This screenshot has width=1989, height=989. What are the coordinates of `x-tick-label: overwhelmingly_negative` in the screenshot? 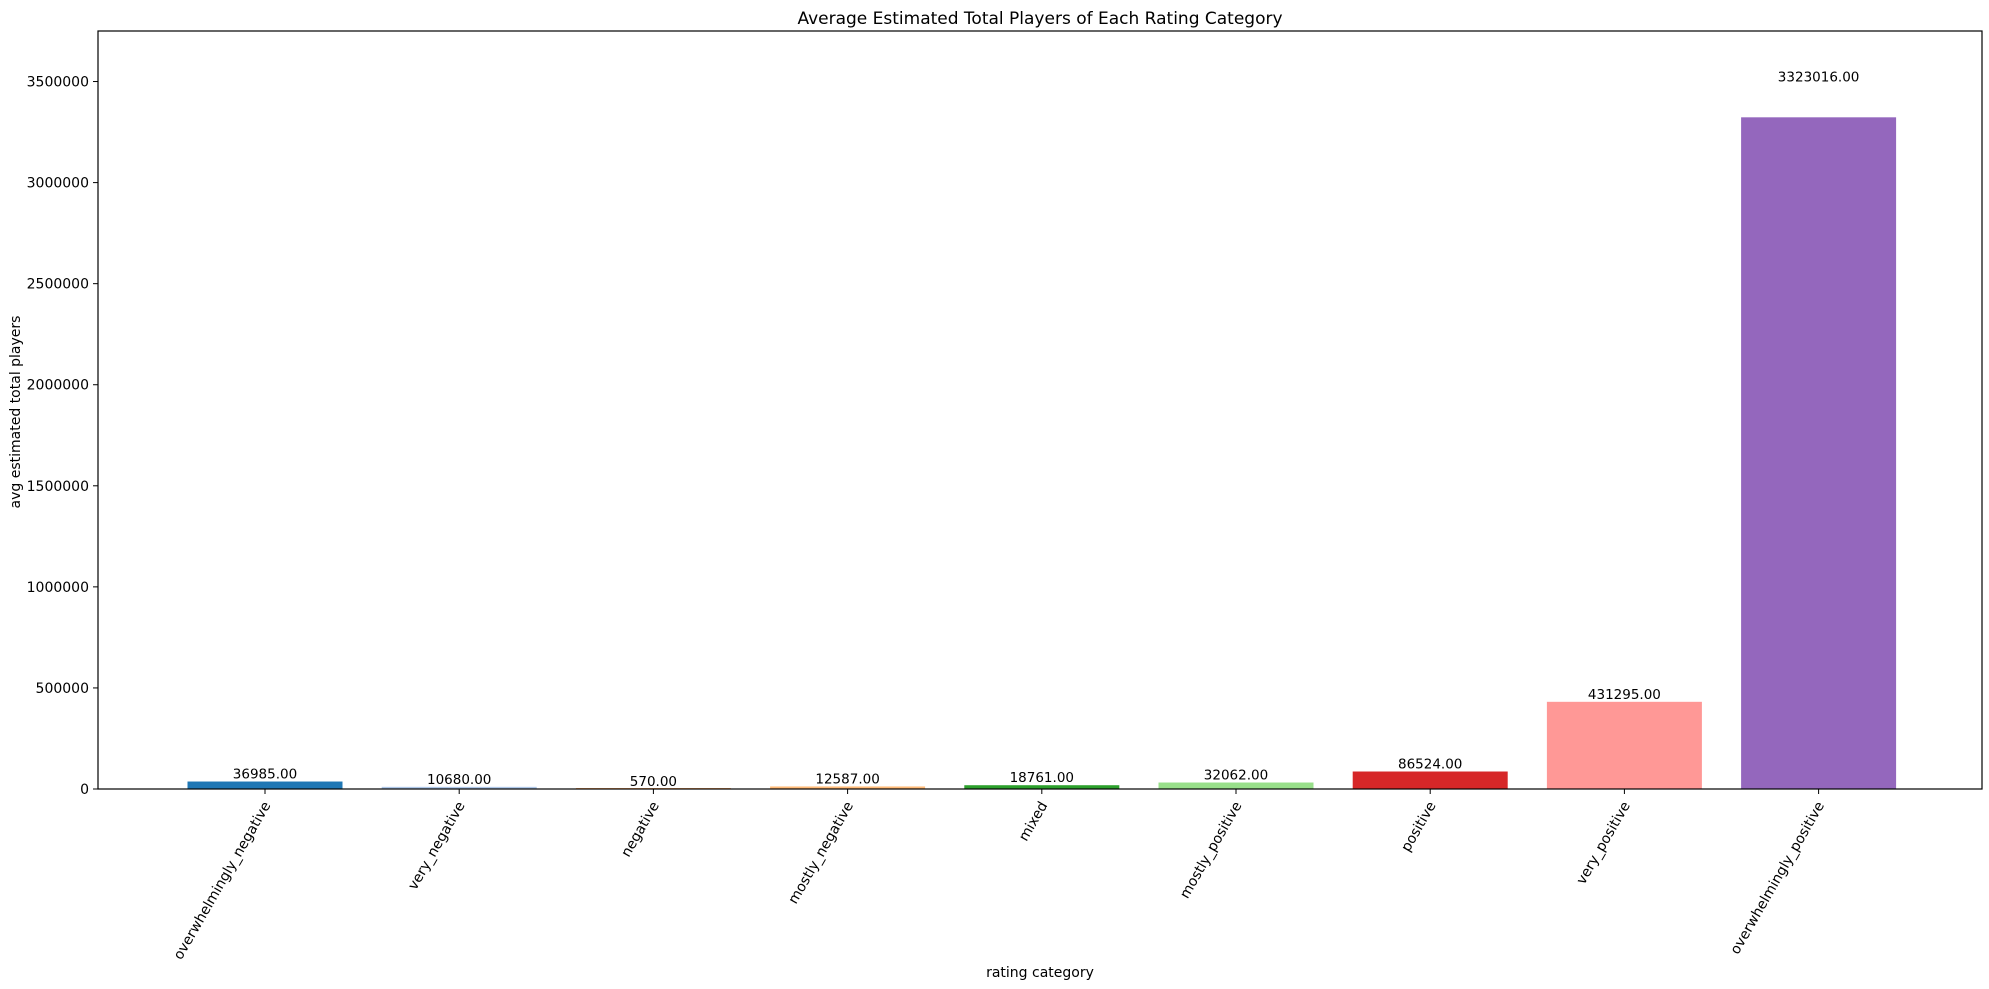 It's located at (223, 881).